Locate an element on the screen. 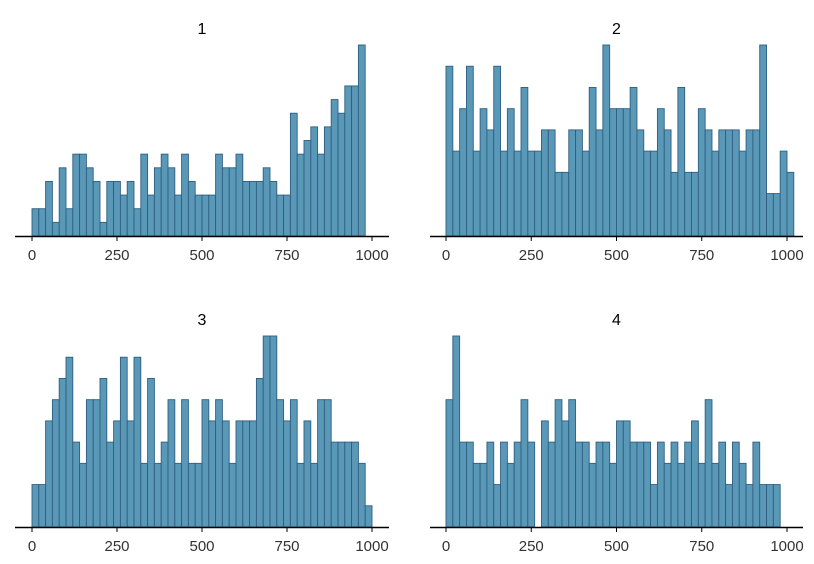 The height and width of the screenshot is (564, 814). panel-title: 1 is located at coordinates (202, 29).